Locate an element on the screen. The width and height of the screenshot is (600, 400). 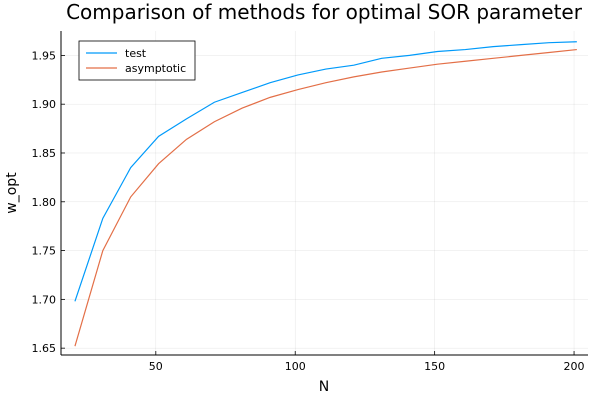
x-axis-label: N is located at coordinates (324, 387).